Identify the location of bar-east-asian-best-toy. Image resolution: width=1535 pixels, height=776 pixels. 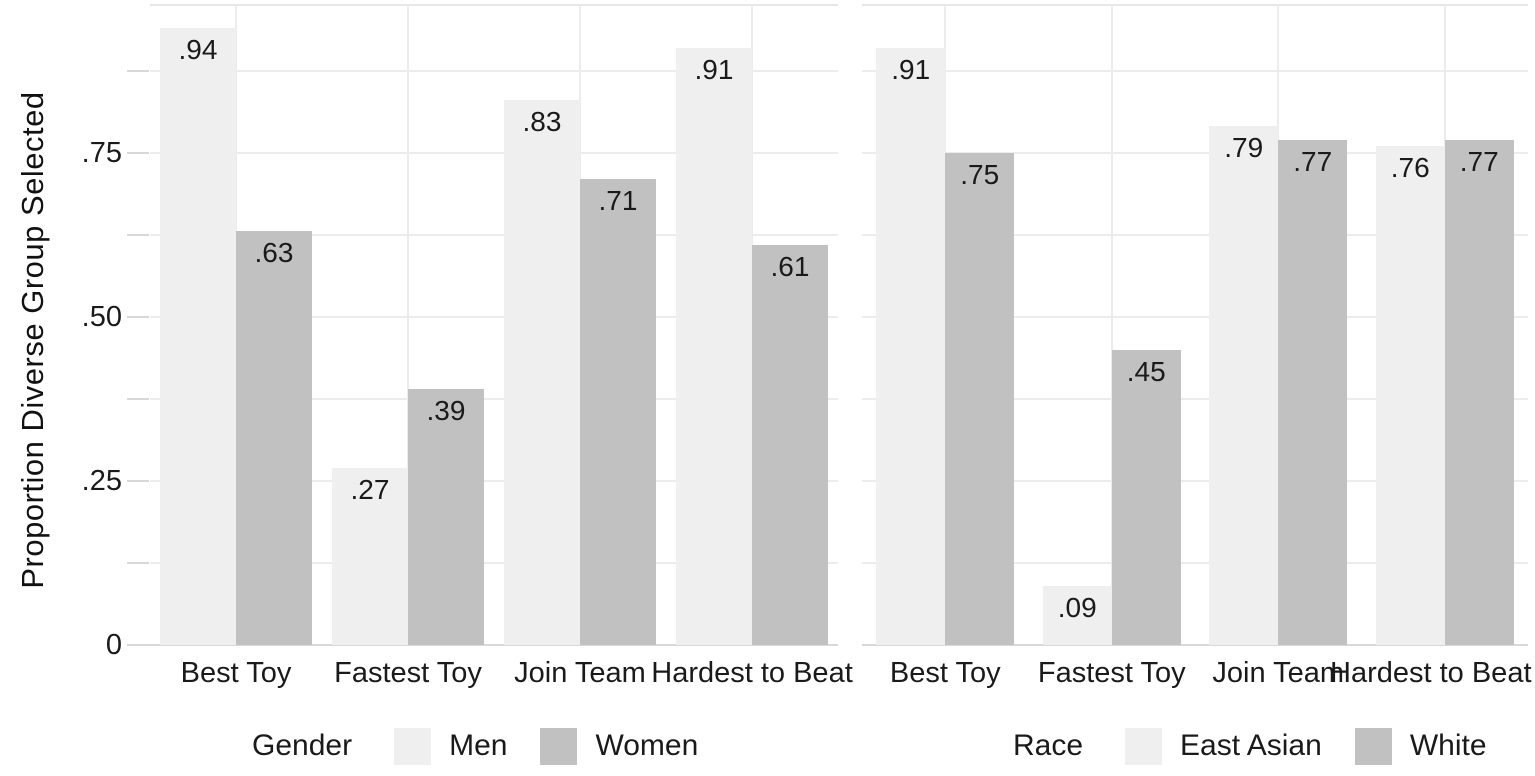
(911, 346).